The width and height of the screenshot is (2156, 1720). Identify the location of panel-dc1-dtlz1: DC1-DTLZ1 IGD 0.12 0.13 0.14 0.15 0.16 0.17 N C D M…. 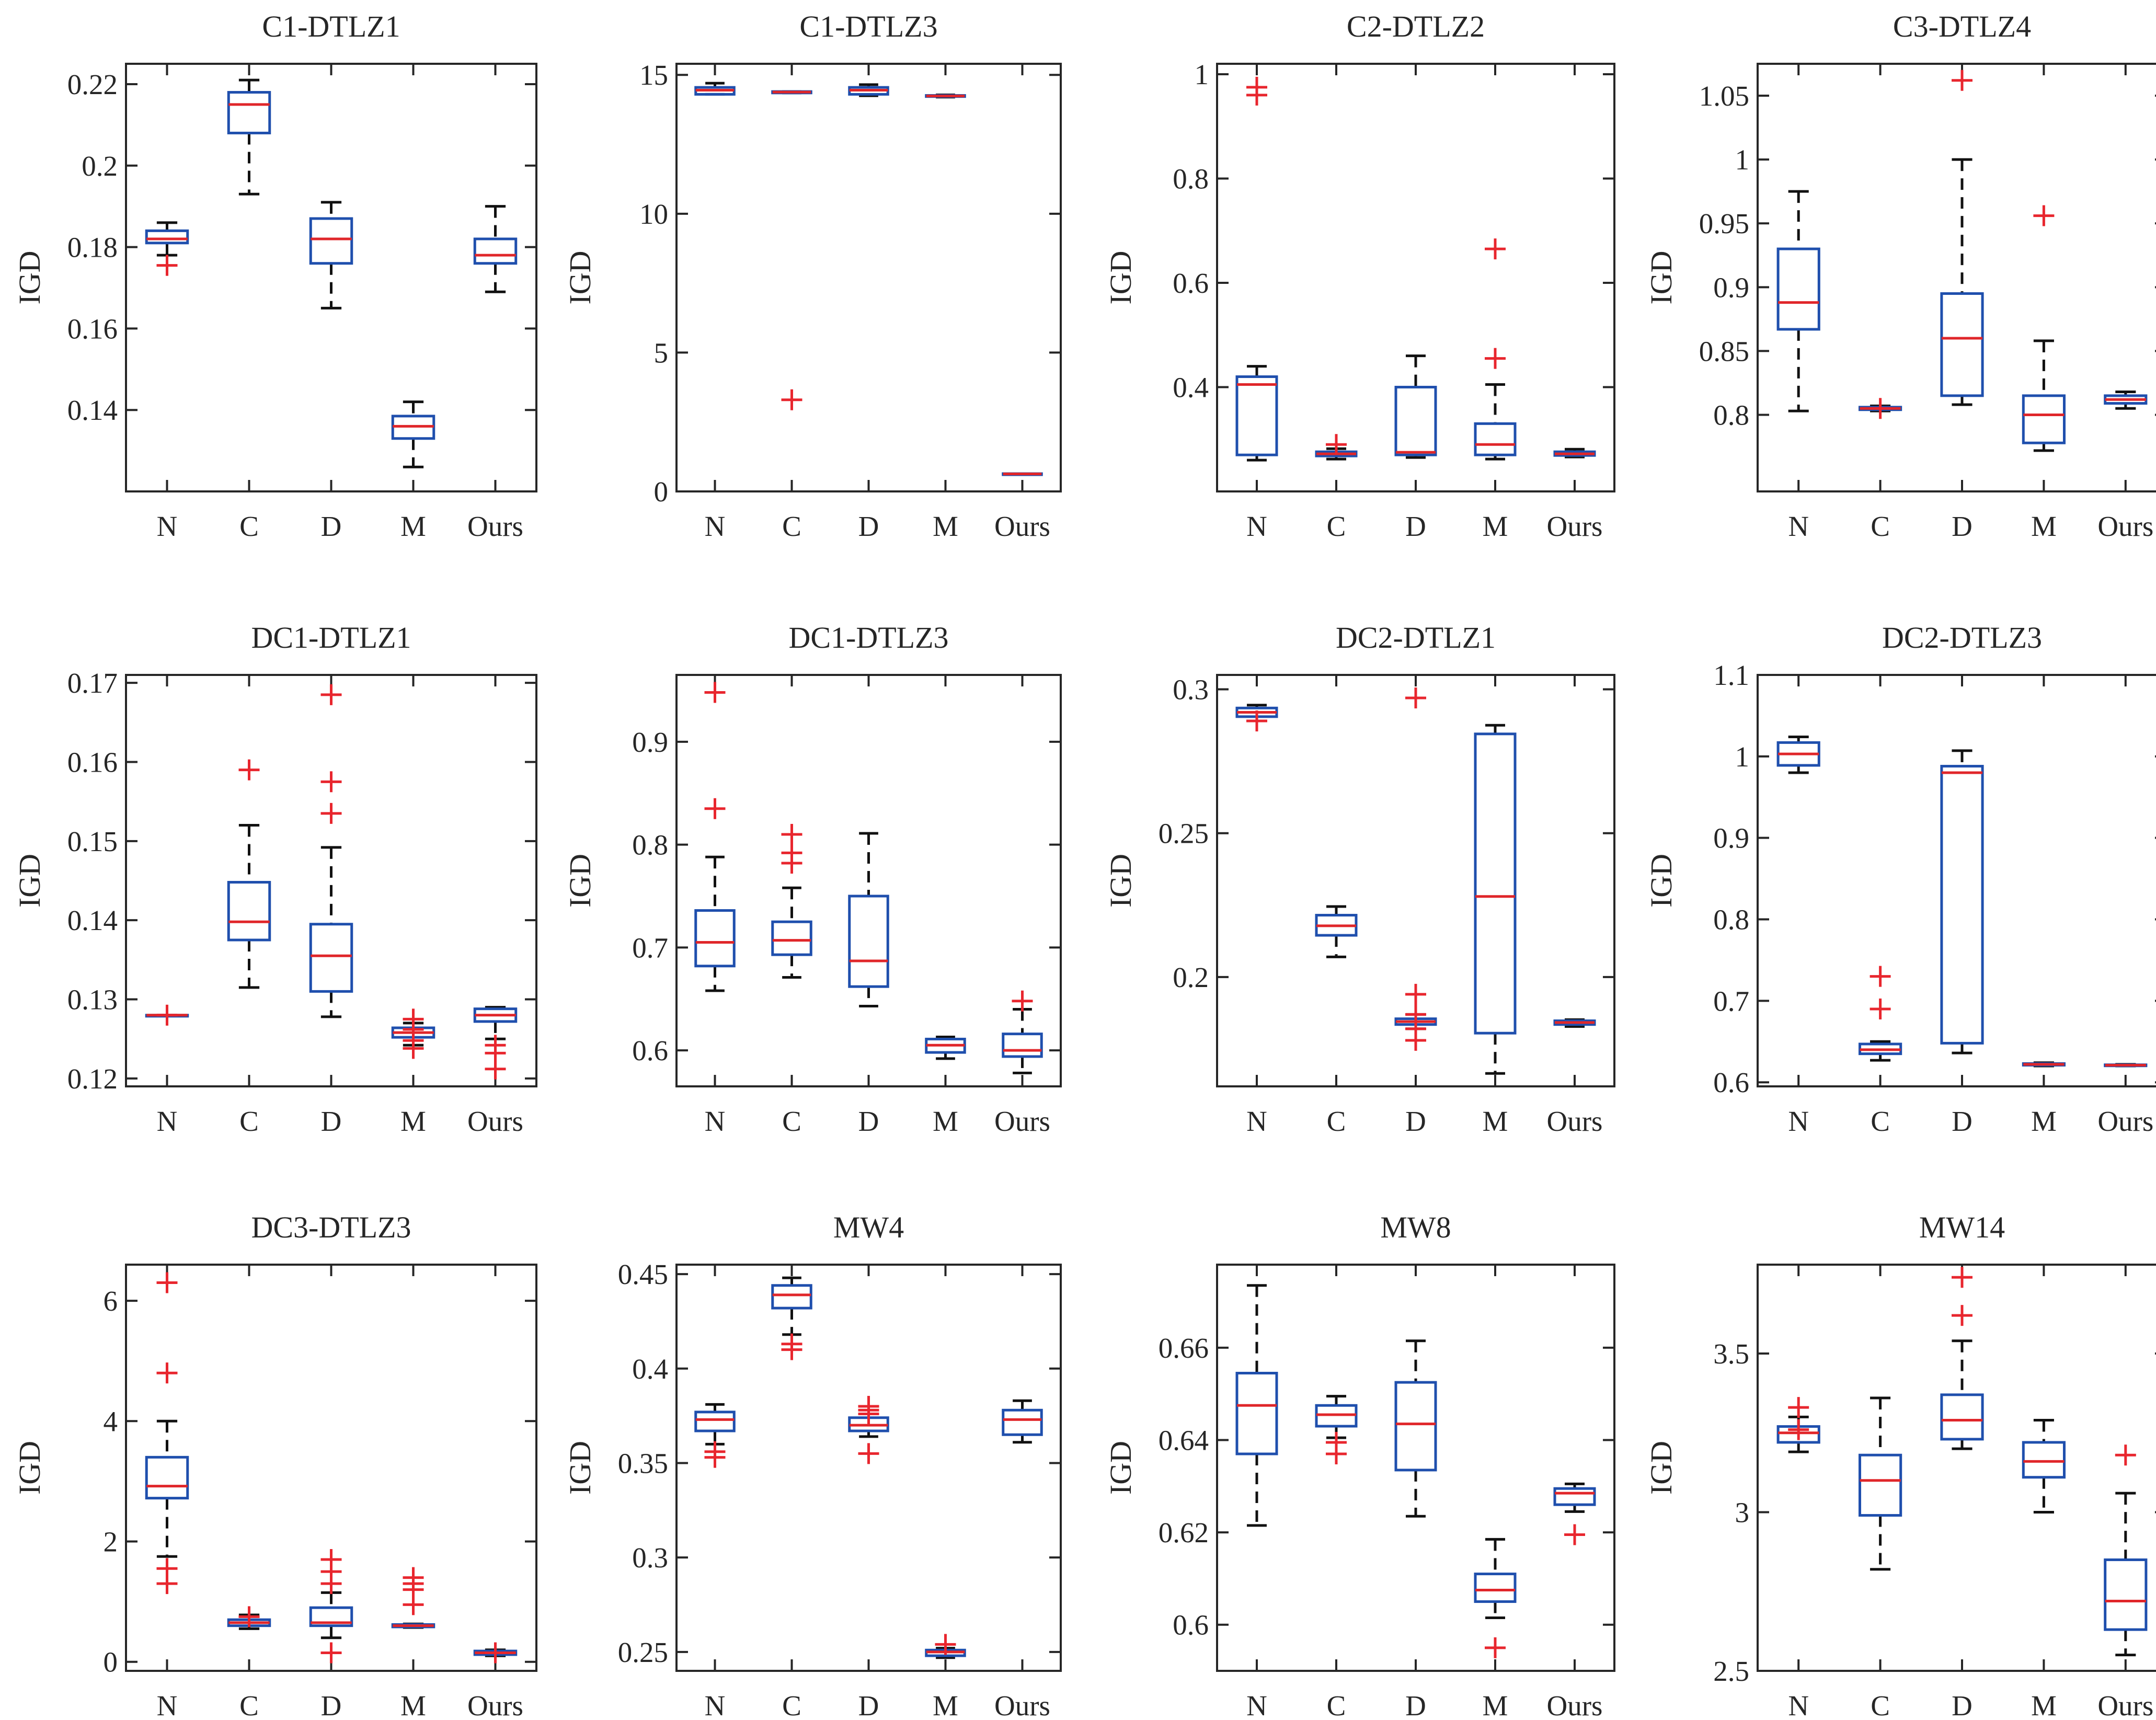
(275, 879).